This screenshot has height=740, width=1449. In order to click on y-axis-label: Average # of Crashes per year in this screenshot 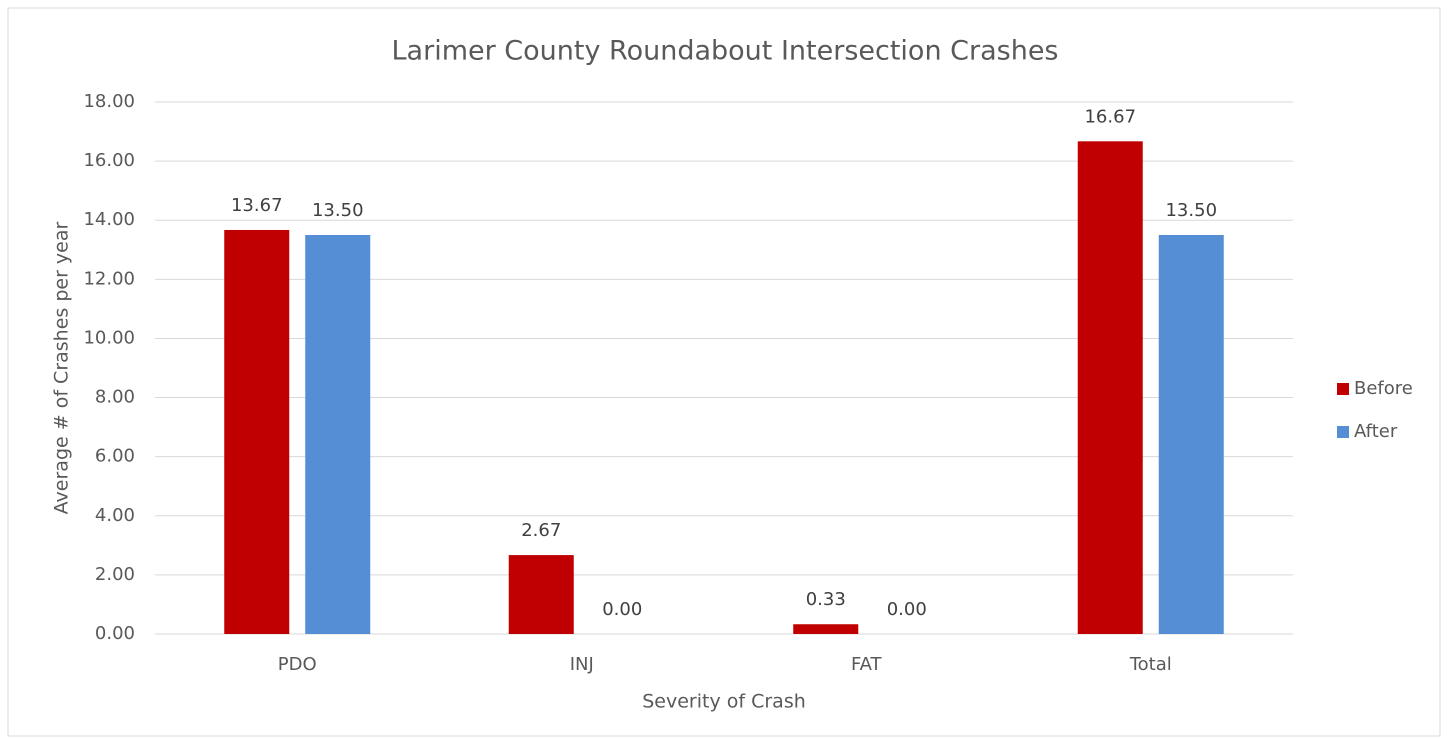, I will do `click(62, 367)`.